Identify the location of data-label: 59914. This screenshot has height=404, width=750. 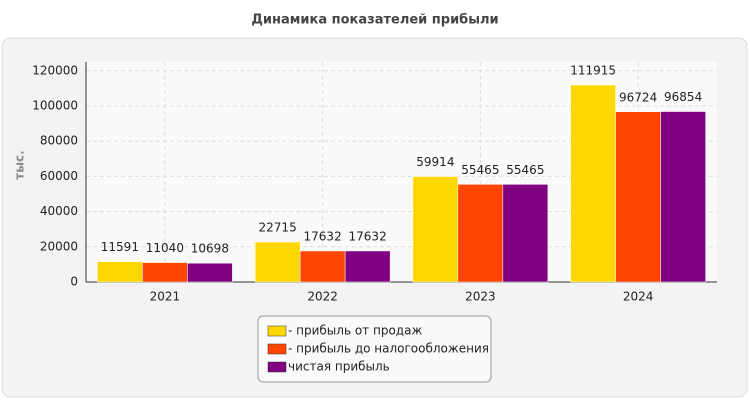
(435, 162).